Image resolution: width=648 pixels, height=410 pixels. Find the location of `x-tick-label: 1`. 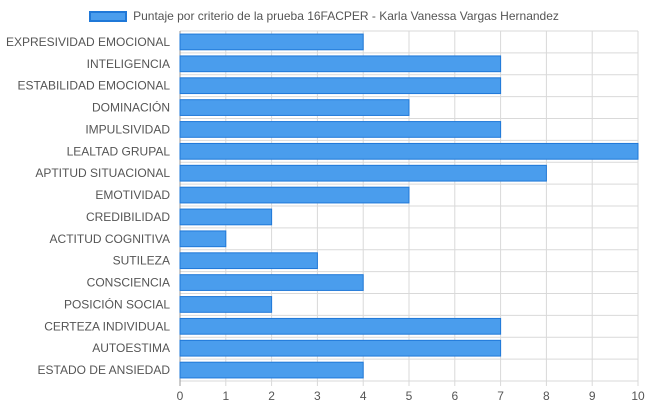

x-tick-label: 1 is located at coordinates (225, 396).